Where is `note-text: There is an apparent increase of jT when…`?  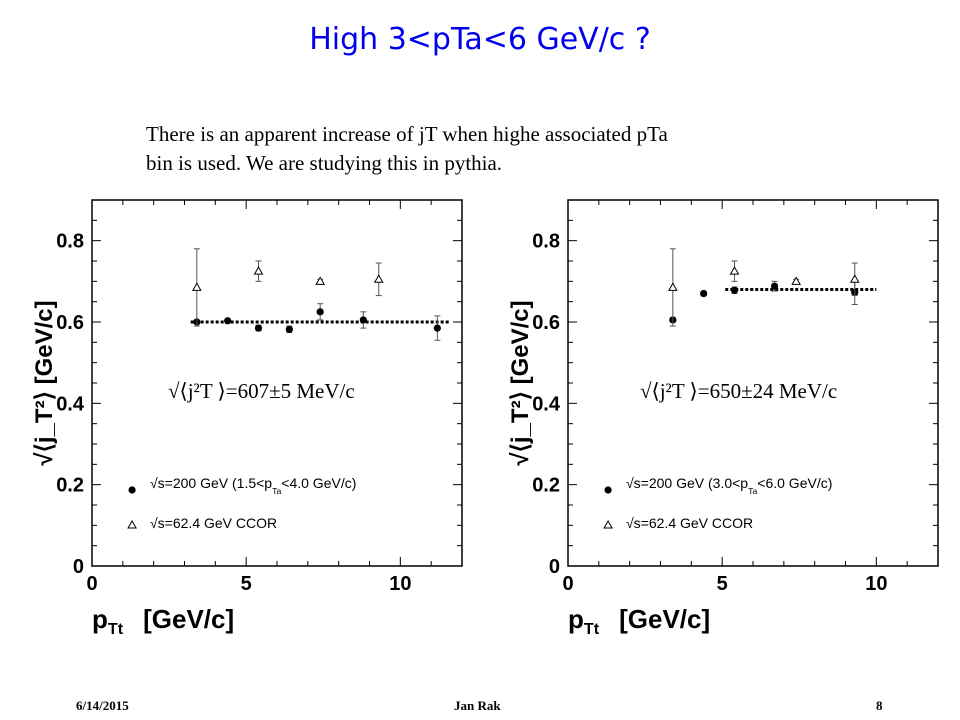 note-text: There is an apparent increase of jT when… is located at coordinates (496, 149).